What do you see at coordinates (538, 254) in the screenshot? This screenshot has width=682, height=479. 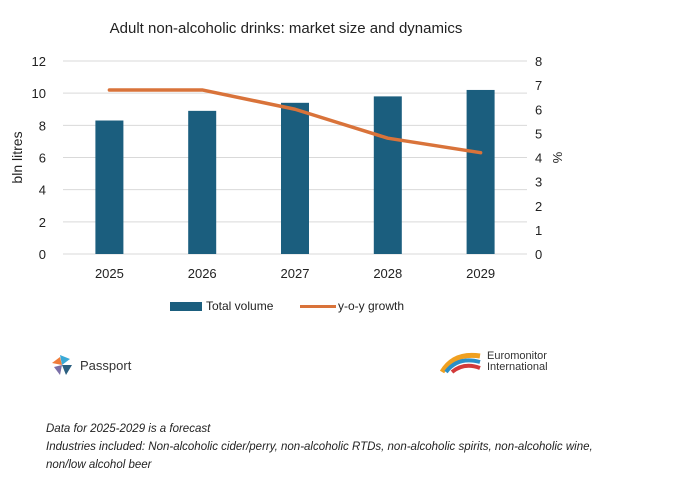 I see `y2-tick-label: 0` at bounding box center [538, 254].